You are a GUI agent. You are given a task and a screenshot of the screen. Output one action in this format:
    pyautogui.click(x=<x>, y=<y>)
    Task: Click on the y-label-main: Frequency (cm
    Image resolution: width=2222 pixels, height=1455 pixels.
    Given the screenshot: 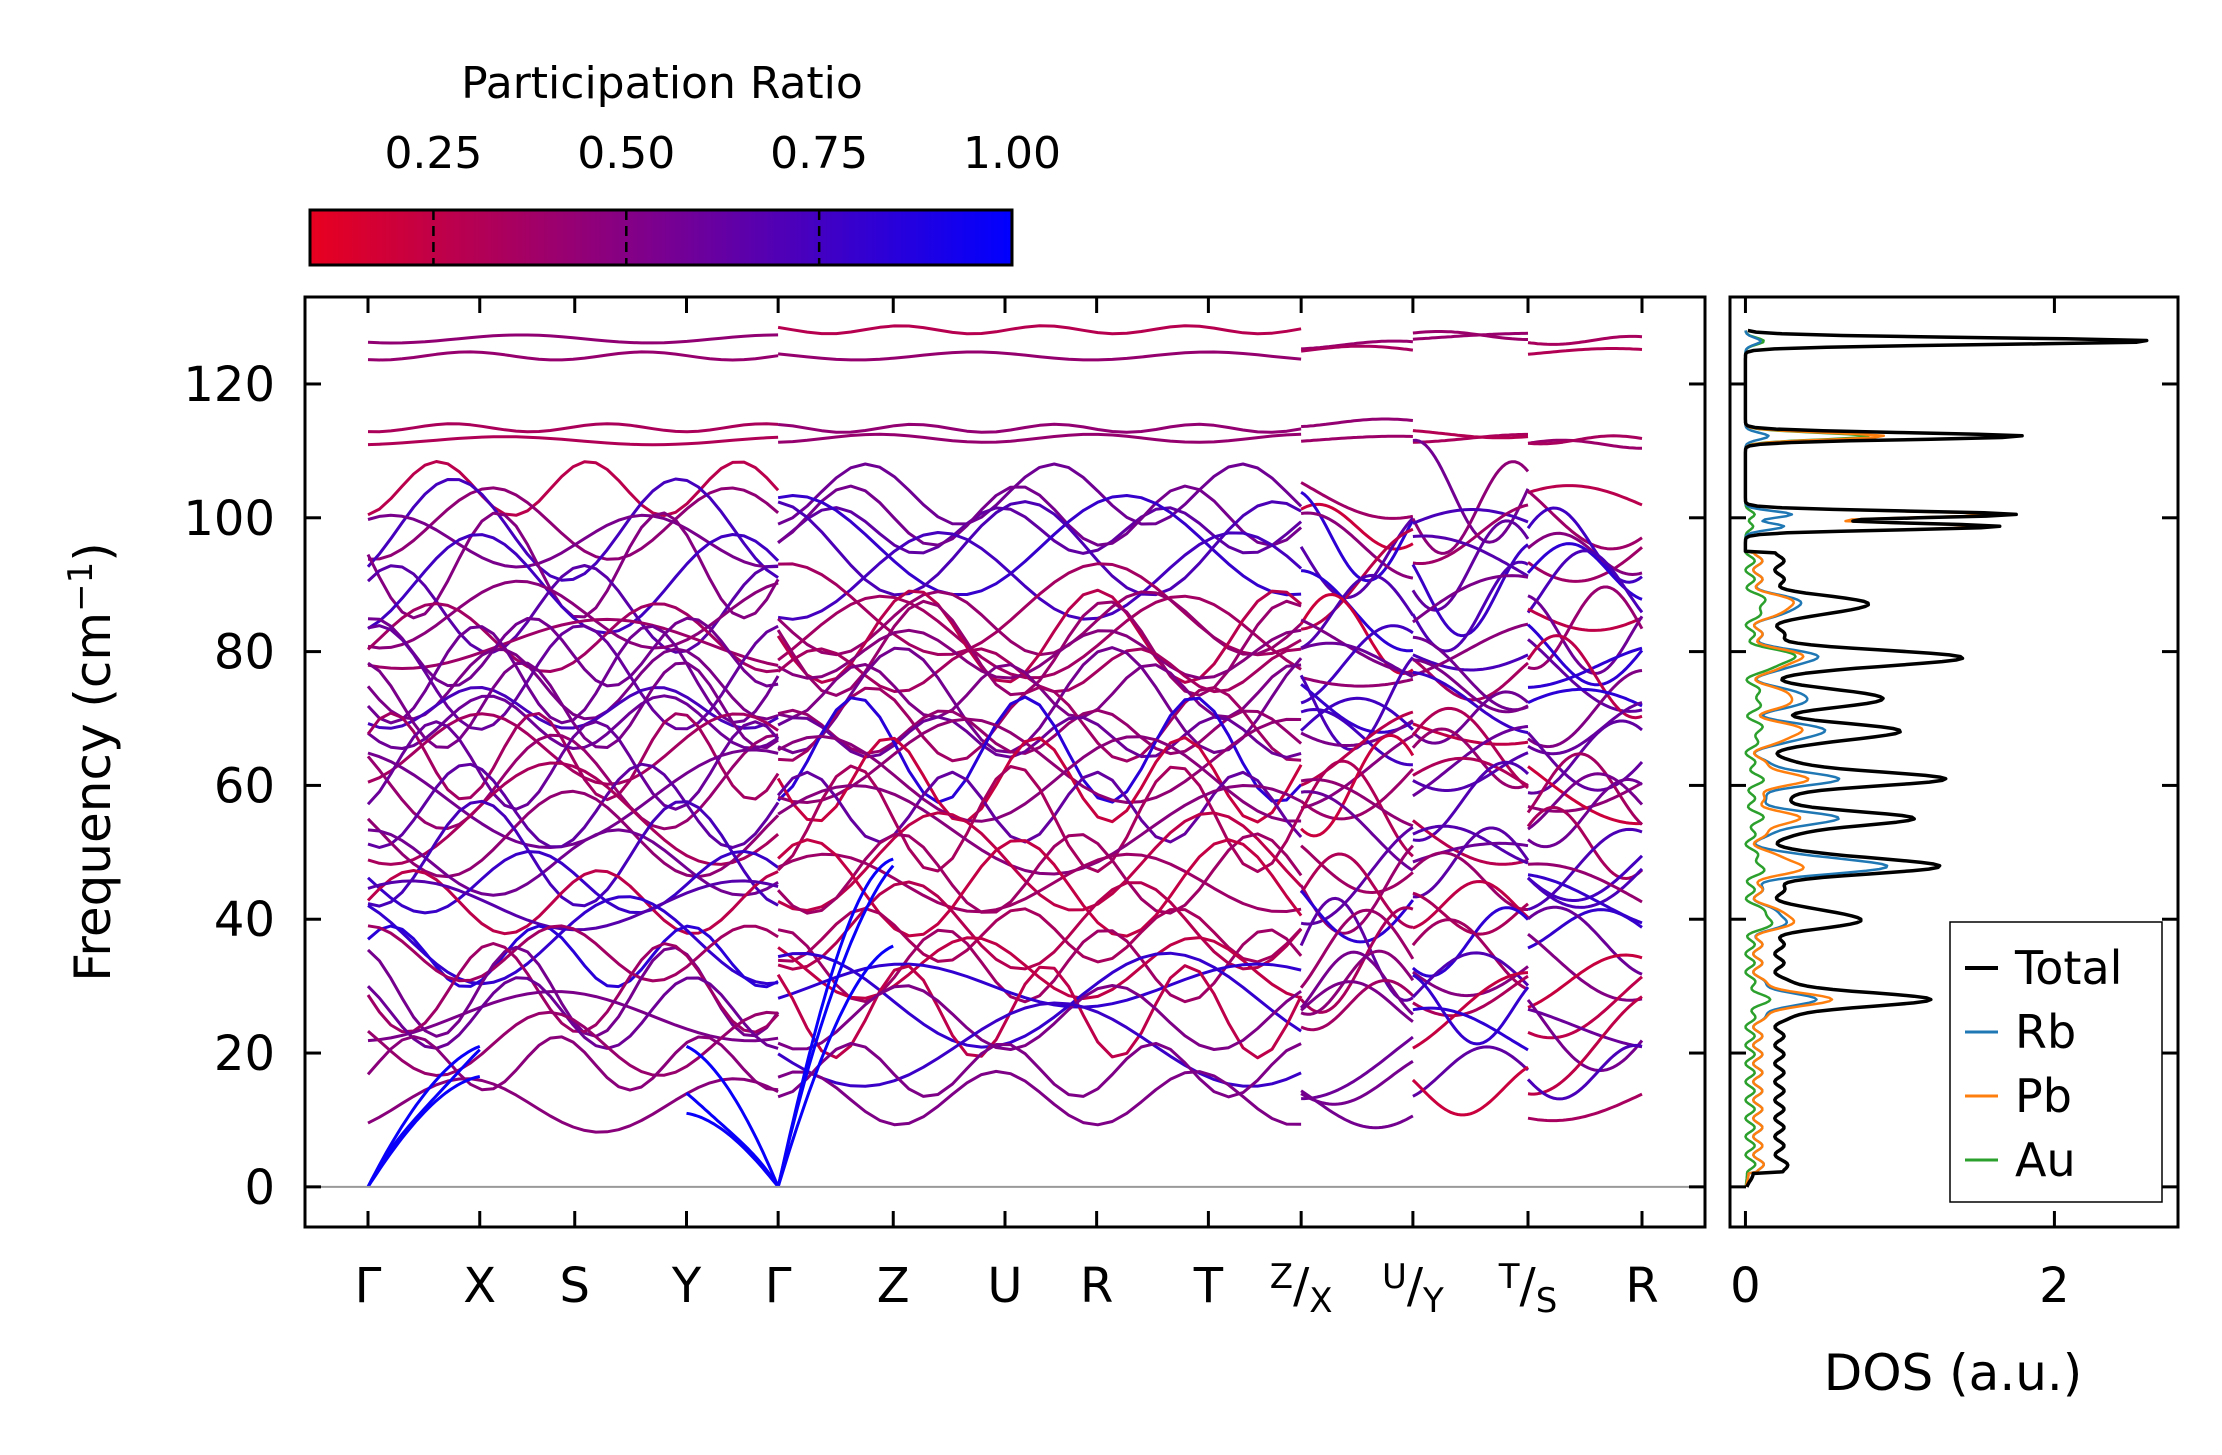 What is the action you would take?
    pyautogui.click(x=93, y=797)
    